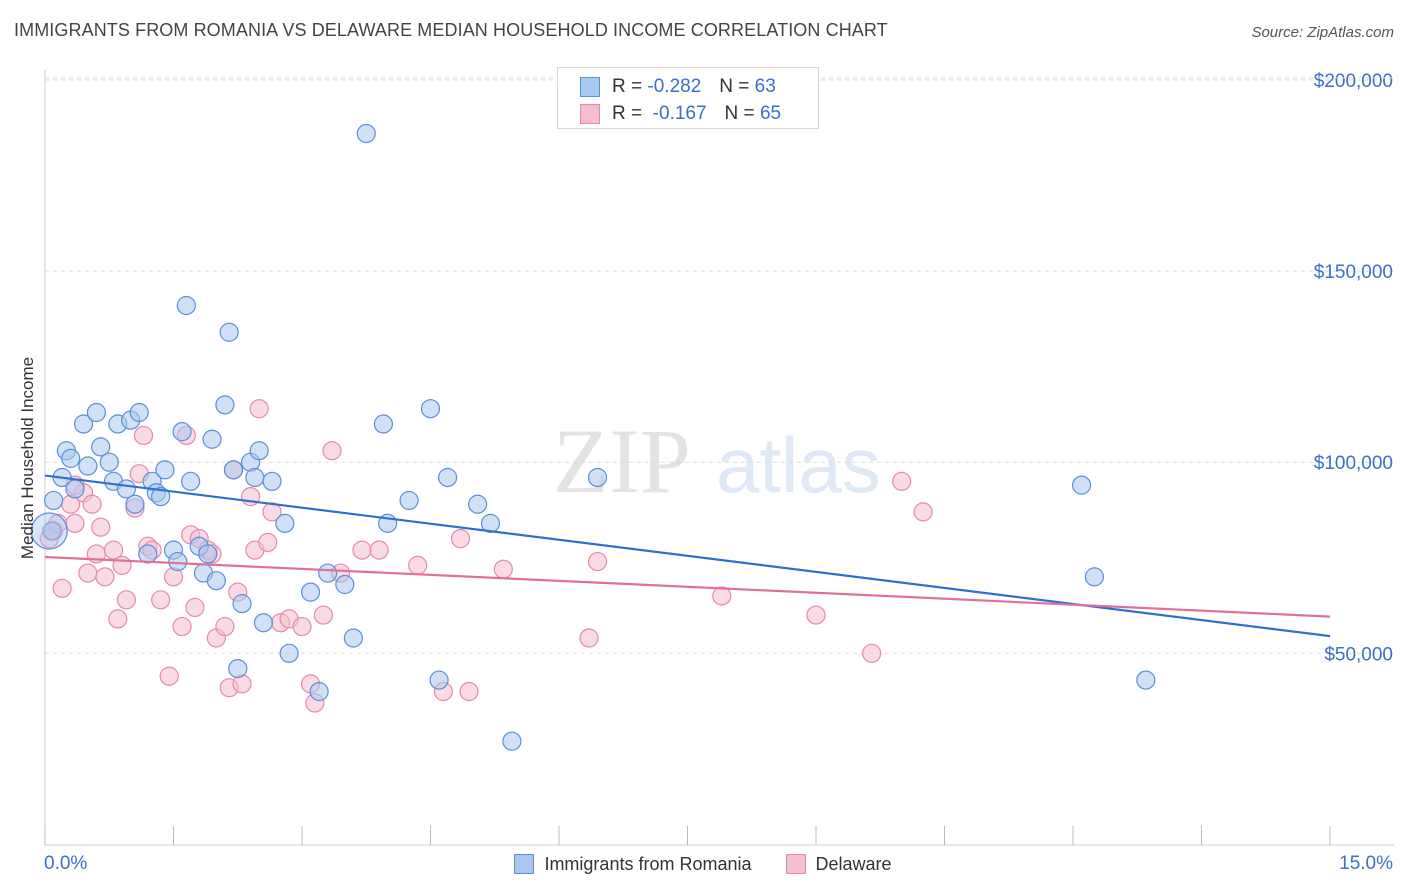  I want to click on stats-row-romania: R = -0.282 N = 63, so click(678, 87).